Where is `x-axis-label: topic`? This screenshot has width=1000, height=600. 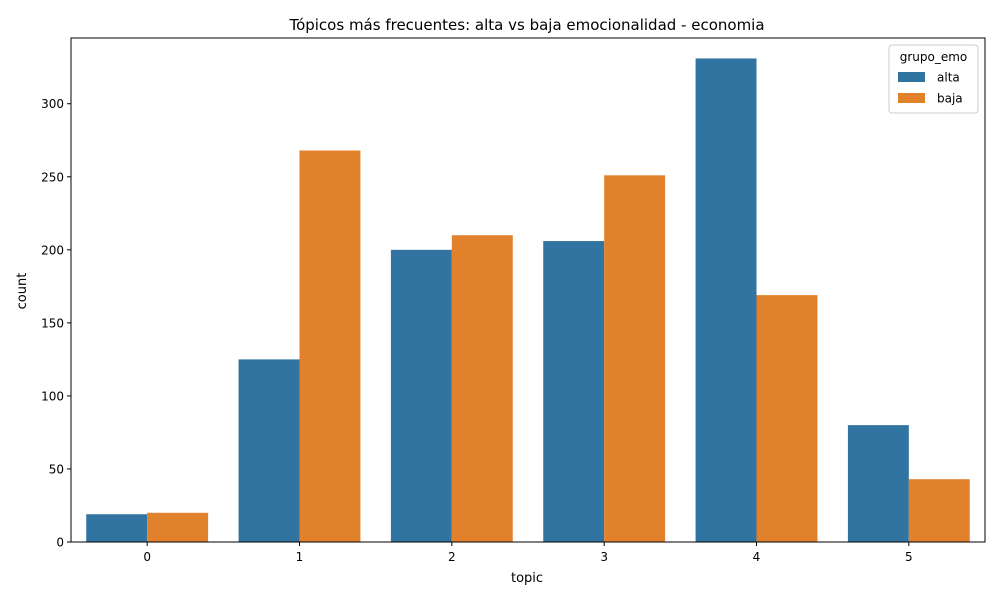
x-axis-label: topic is located at coordinates (527, 578).